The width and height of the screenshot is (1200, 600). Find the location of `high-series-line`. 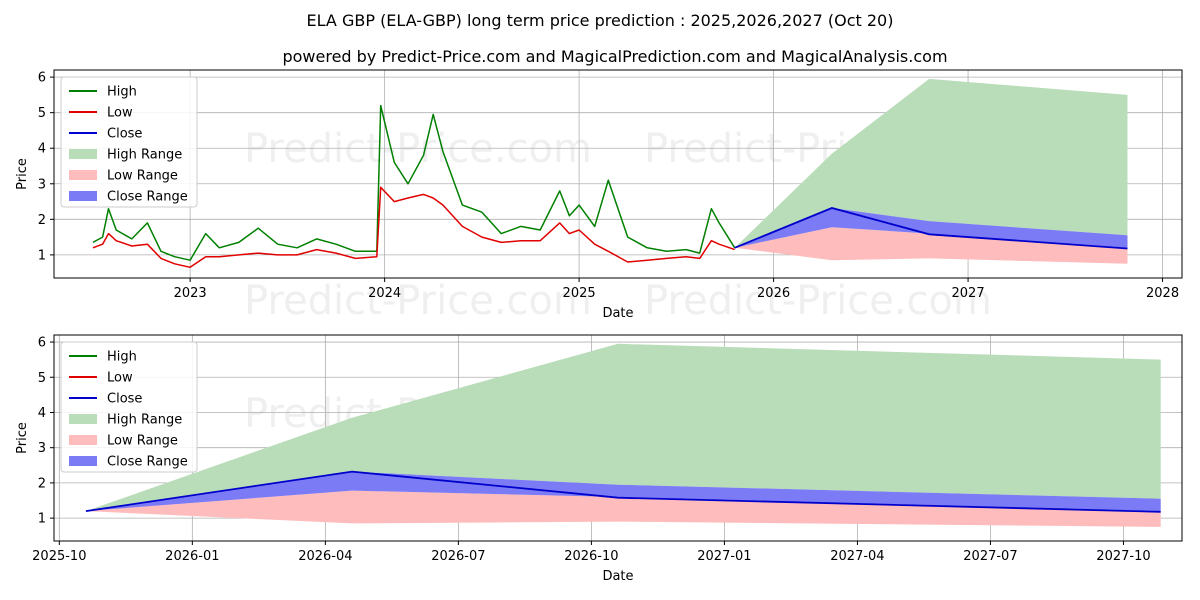

high-series-line is located at coordinates (414, 182).